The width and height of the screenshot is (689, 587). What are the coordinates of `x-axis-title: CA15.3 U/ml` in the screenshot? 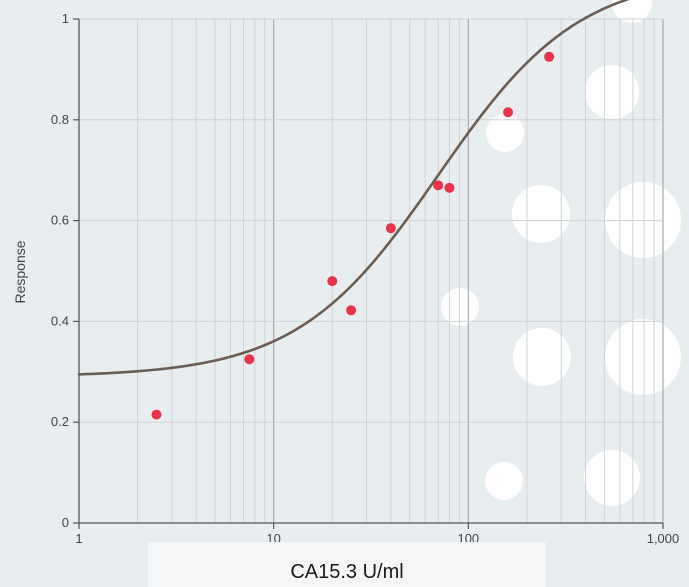 It's located at (346, 572).